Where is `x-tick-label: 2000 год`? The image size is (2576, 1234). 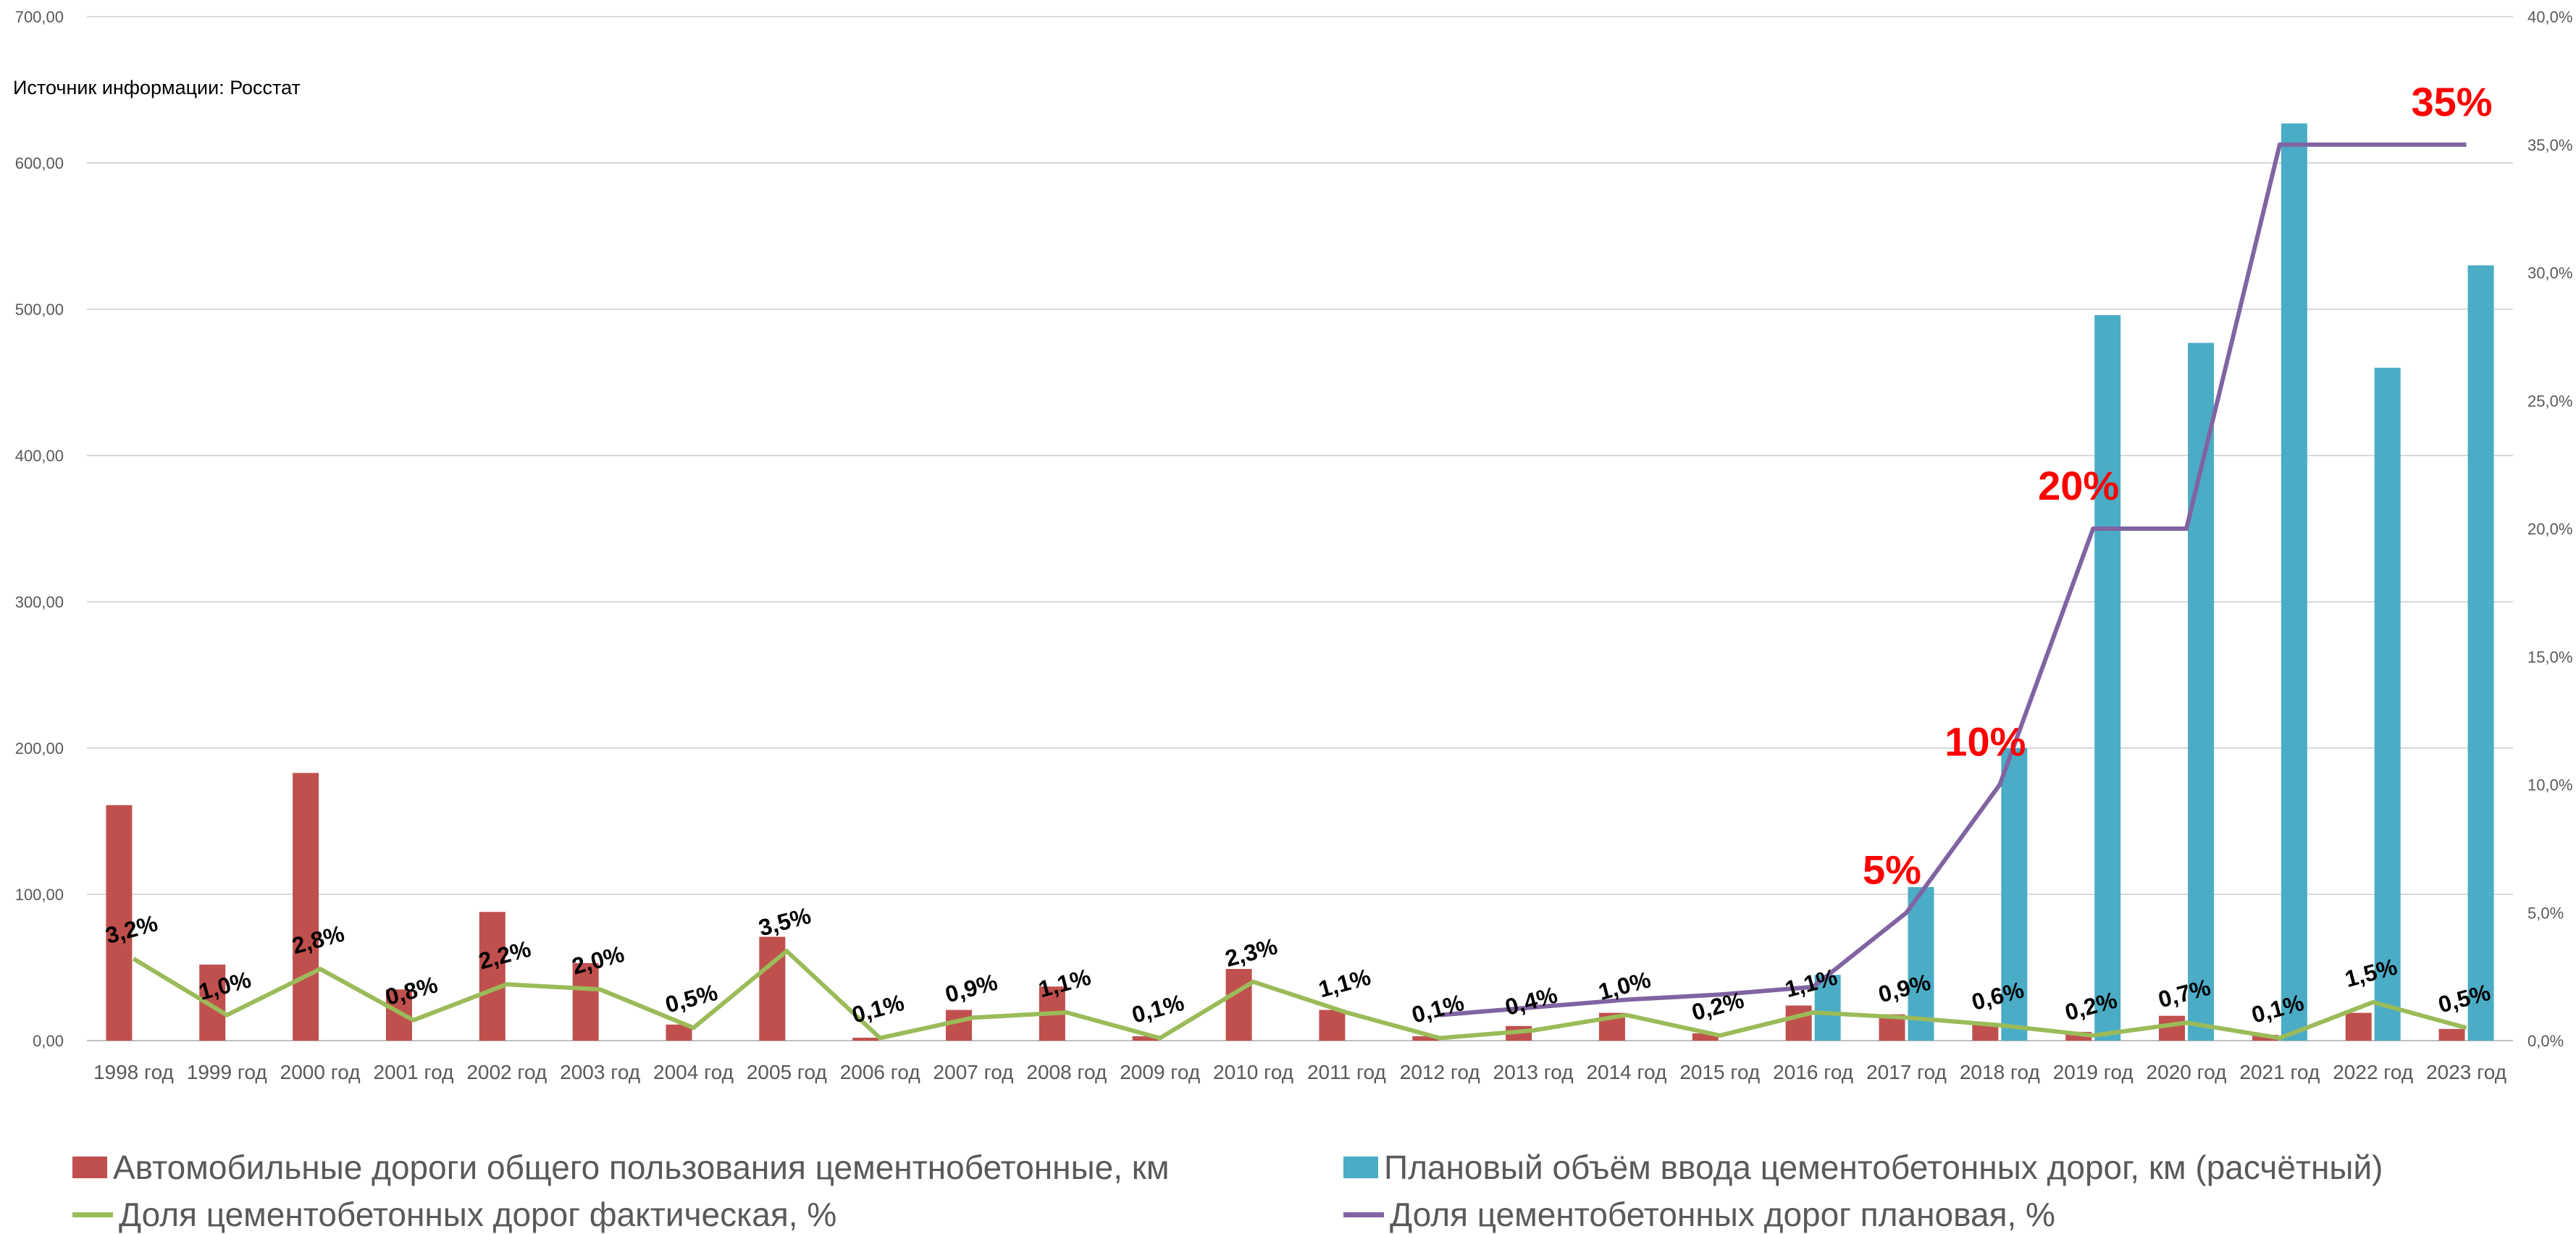 x-tick-label: 2000 год is located at coordinates (320, 1072).